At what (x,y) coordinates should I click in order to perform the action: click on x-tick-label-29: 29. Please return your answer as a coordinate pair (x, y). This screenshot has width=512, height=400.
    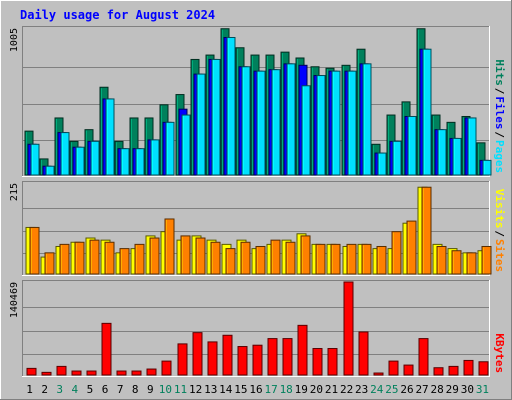
    Looking at the image, I should click on (452, 389).